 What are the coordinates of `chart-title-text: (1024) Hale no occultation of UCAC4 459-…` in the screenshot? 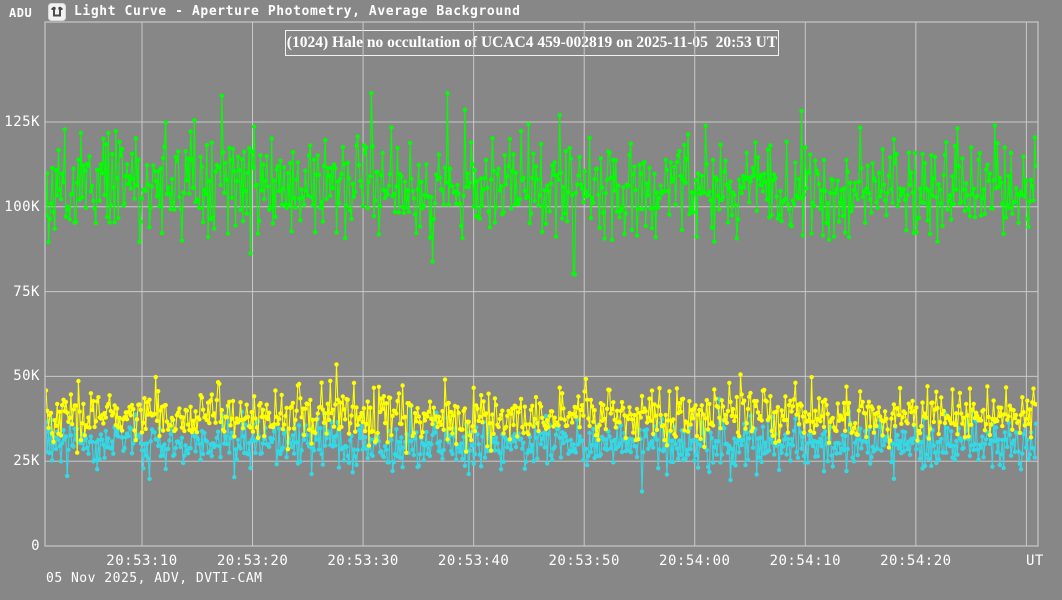 It's located at (532, 42).